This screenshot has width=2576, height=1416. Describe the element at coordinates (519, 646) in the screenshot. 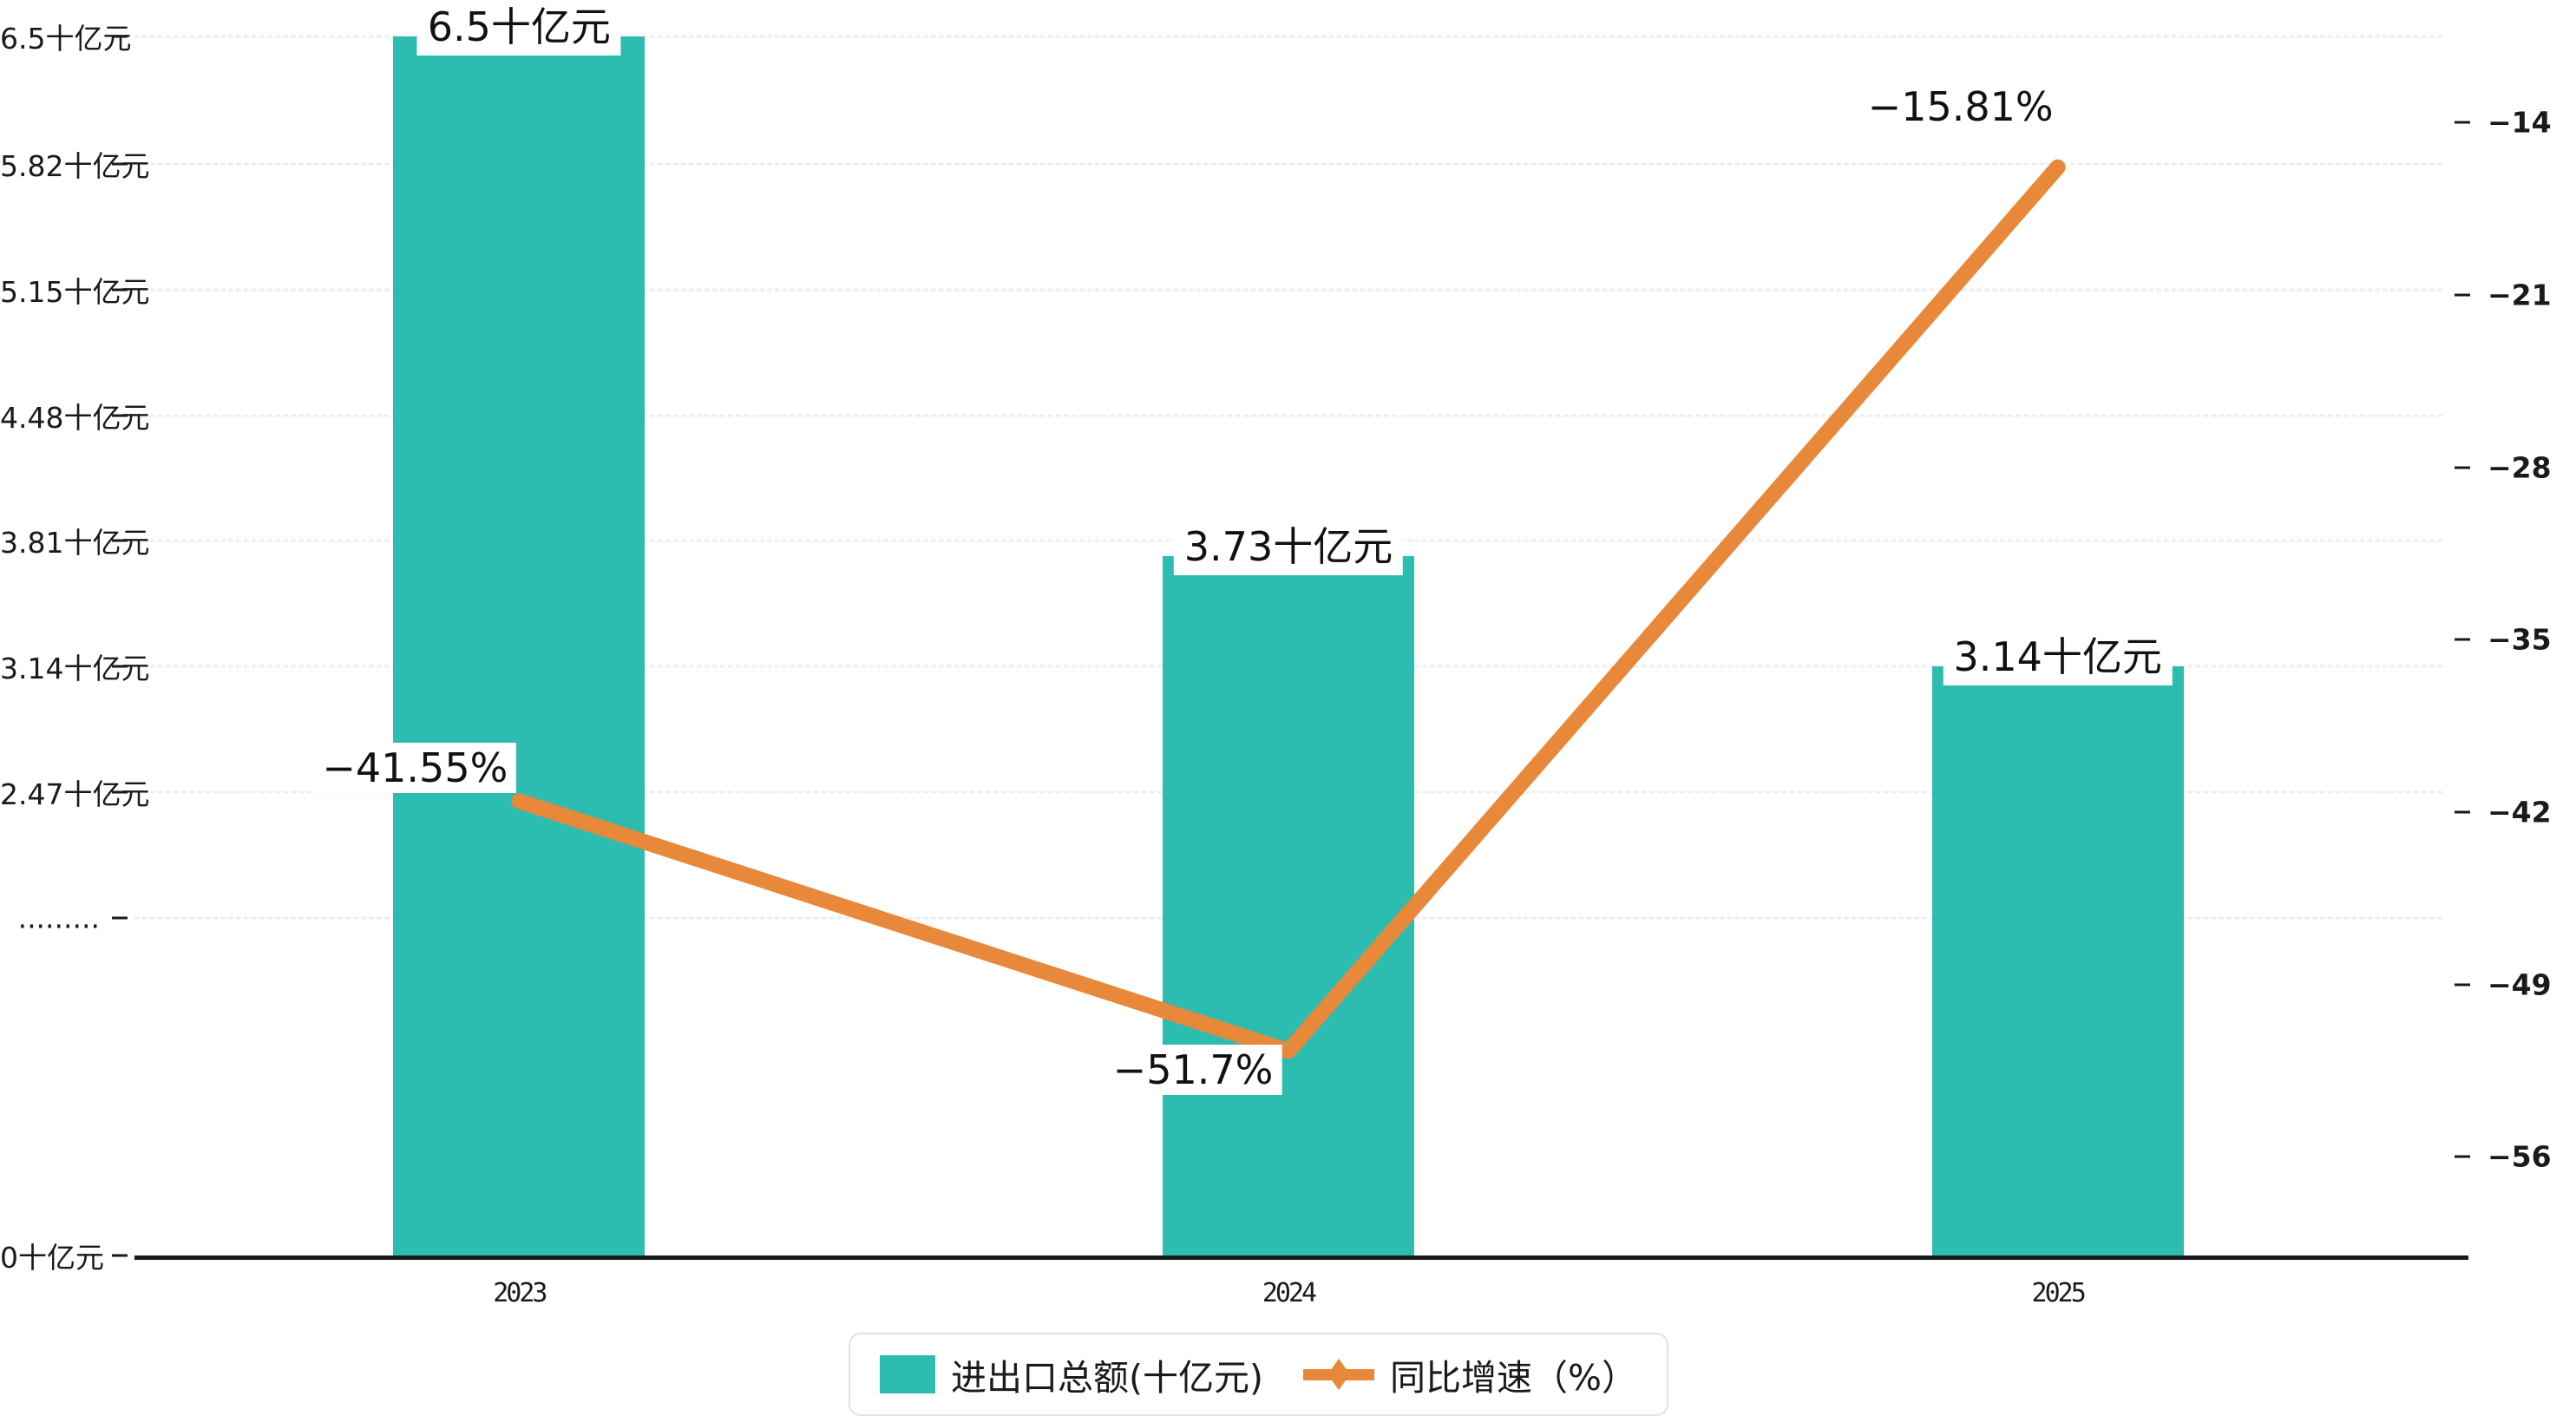

I see `bar-2023` at that location.